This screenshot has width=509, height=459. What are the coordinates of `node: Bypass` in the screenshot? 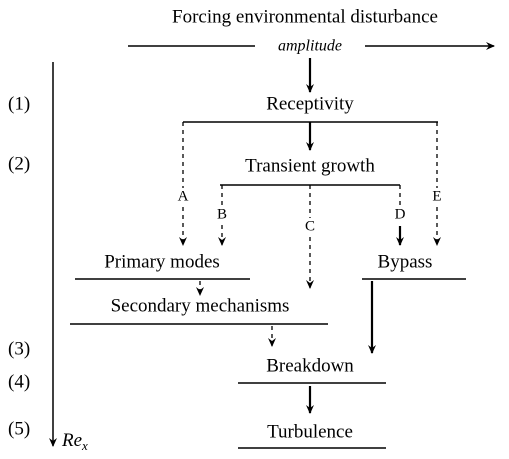 It's located at (405, 261).